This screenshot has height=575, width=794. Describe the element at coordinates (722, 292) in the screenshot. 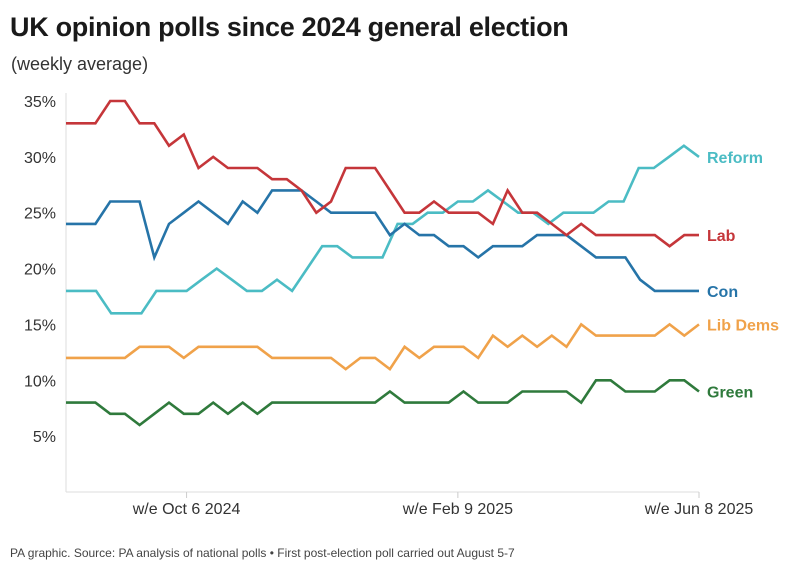

I see `series-label-con: Con` at that location.